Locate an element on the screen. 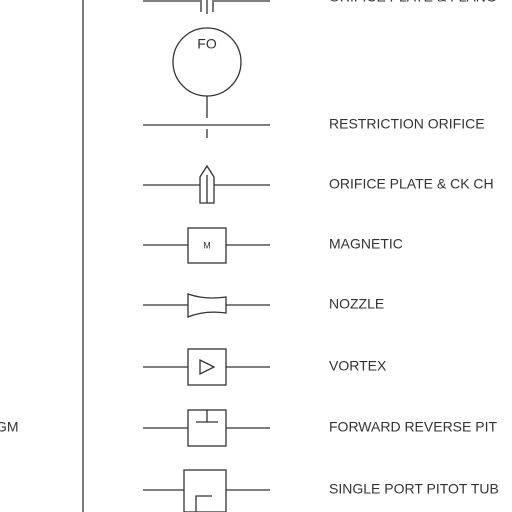 The width and height of the screenshot is (512, 512). bubble-label: FO is located at coordinates (207, 44).